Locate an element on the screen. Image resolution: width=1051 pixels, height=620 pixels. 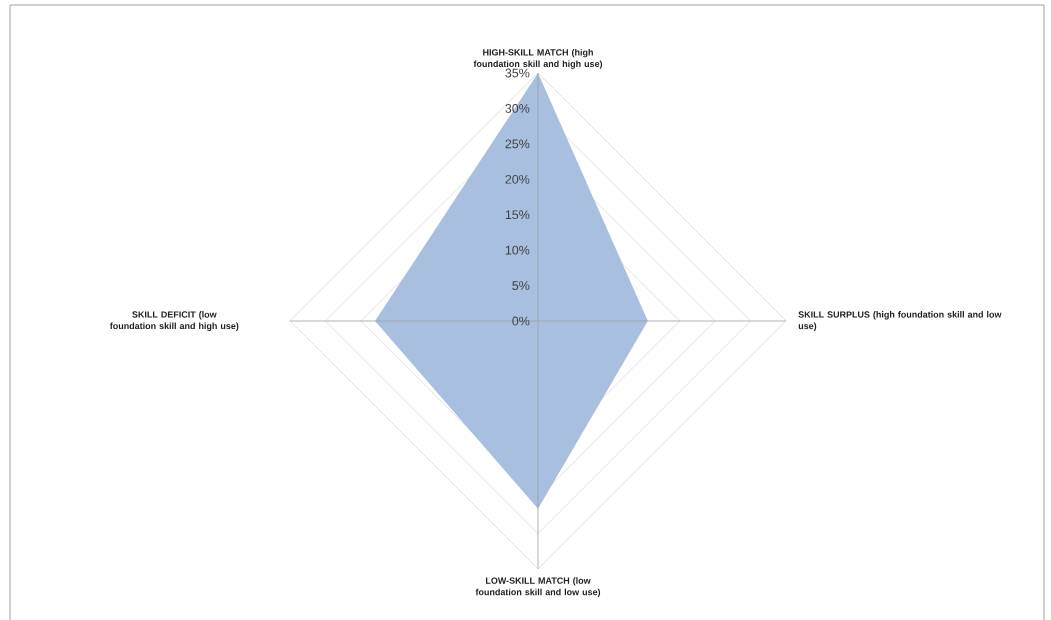
spoke-label: HIGH-SKILL MATCH (high foundation skill and high use) is located at coordinates (538, 58).